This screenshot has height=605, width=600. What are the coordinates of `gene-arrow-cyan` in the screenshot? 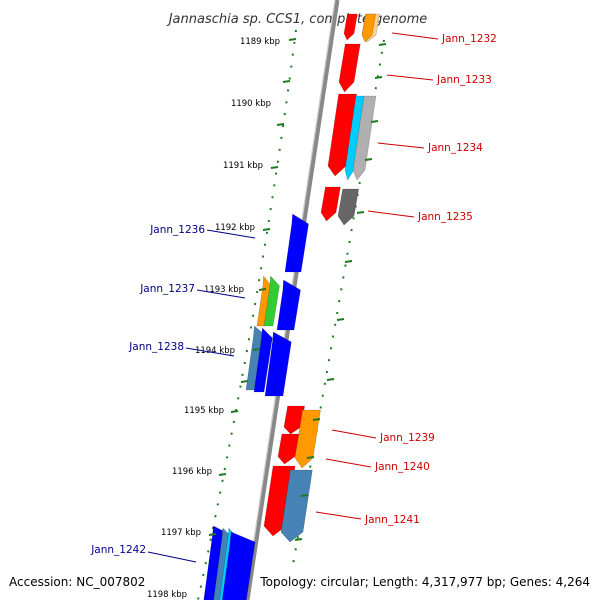 It's located at (355, 138).